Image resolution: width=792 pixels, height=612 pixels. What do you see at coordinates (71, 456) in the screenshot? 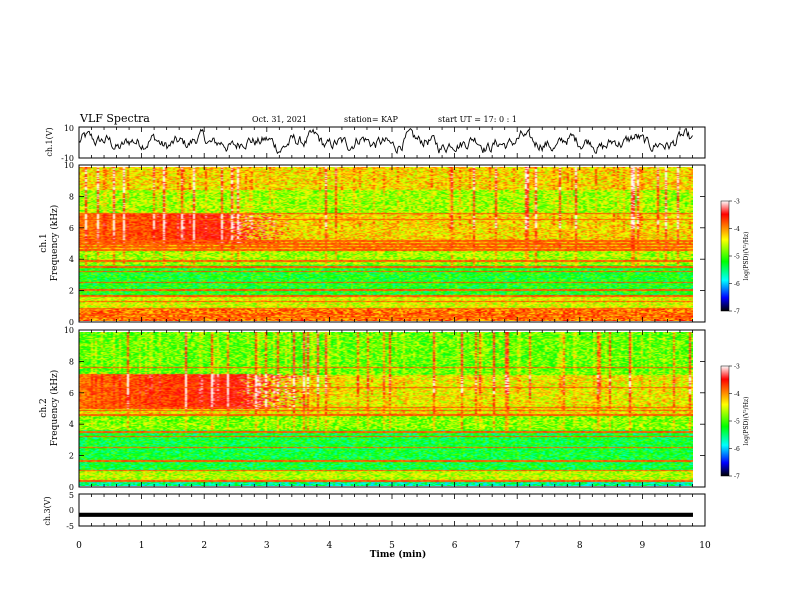
I see `ch2-spectrogram-ytick-label: 2` at bounding box center [71, 456].